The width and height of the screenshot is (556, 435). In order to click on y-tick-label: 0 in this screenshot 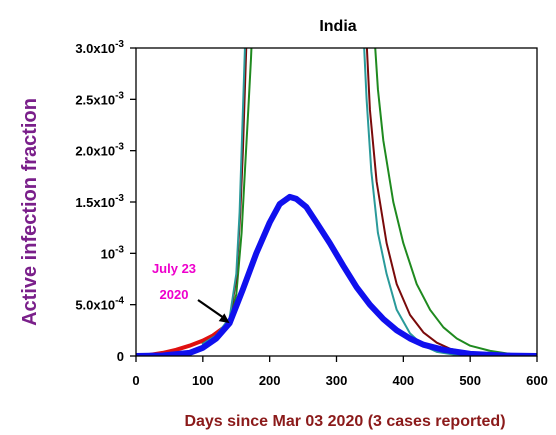, I will do `click(120, 356)`.